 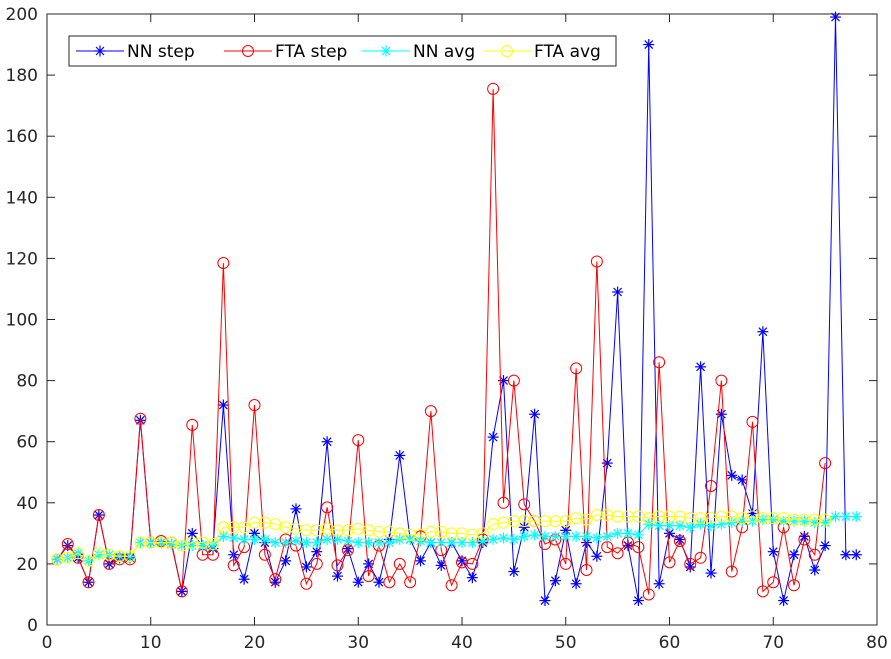 I want to click on y-tick-label: 60, so click(x=27, y=443).